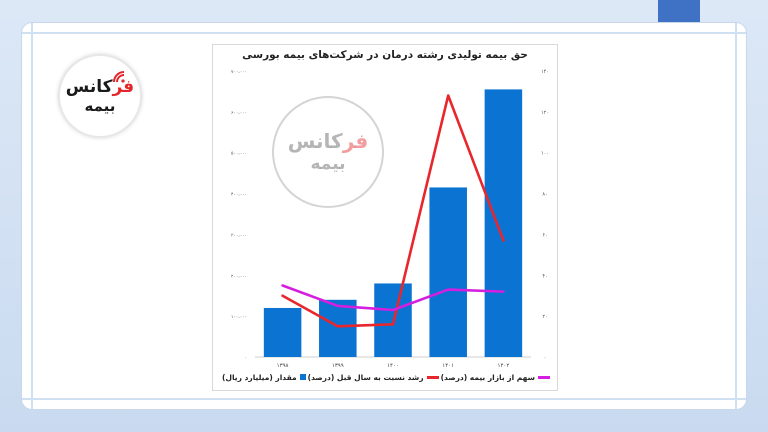 The height and width of the screenshot is (432, 768). I want to click on x-tick-label: ۱۴۰۲, so click(503, 366).